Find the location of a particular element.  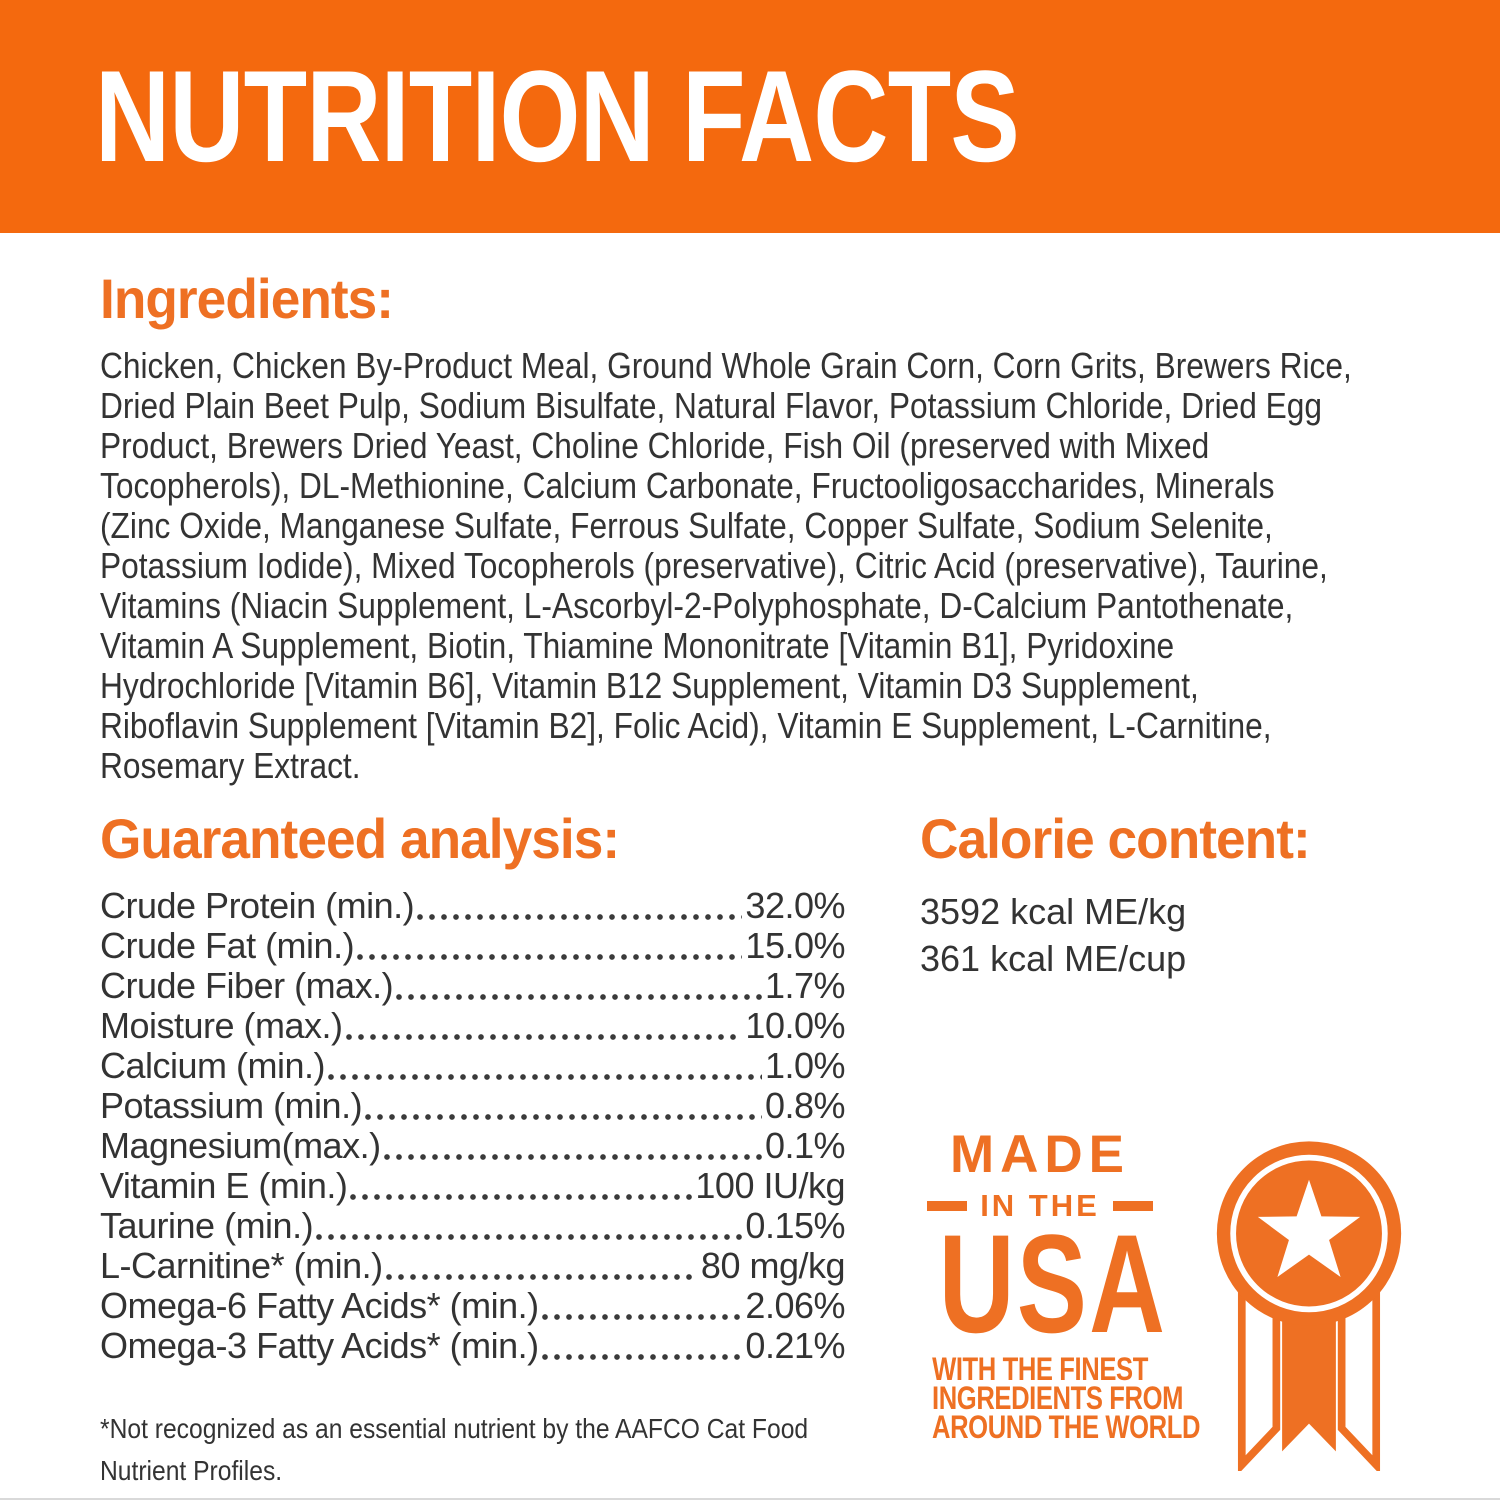

ingredients-line: Rosemary Extract. is located at coordinates (230, 765).